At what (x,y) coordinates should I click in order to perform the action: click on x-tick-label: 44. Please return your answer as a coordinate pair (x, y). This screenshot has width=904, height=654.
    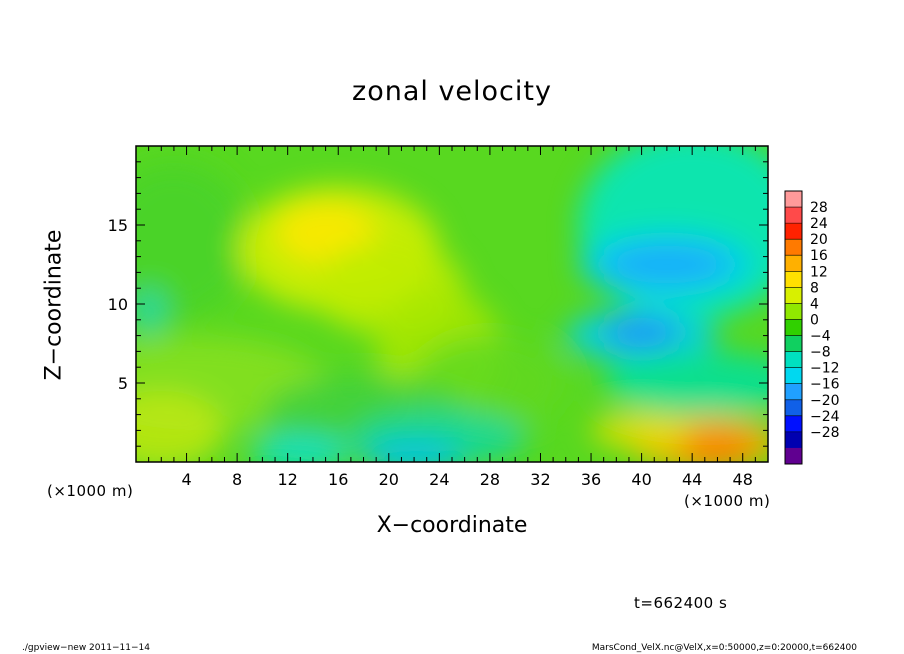
    Looking at the image, I should click on (692, 479).